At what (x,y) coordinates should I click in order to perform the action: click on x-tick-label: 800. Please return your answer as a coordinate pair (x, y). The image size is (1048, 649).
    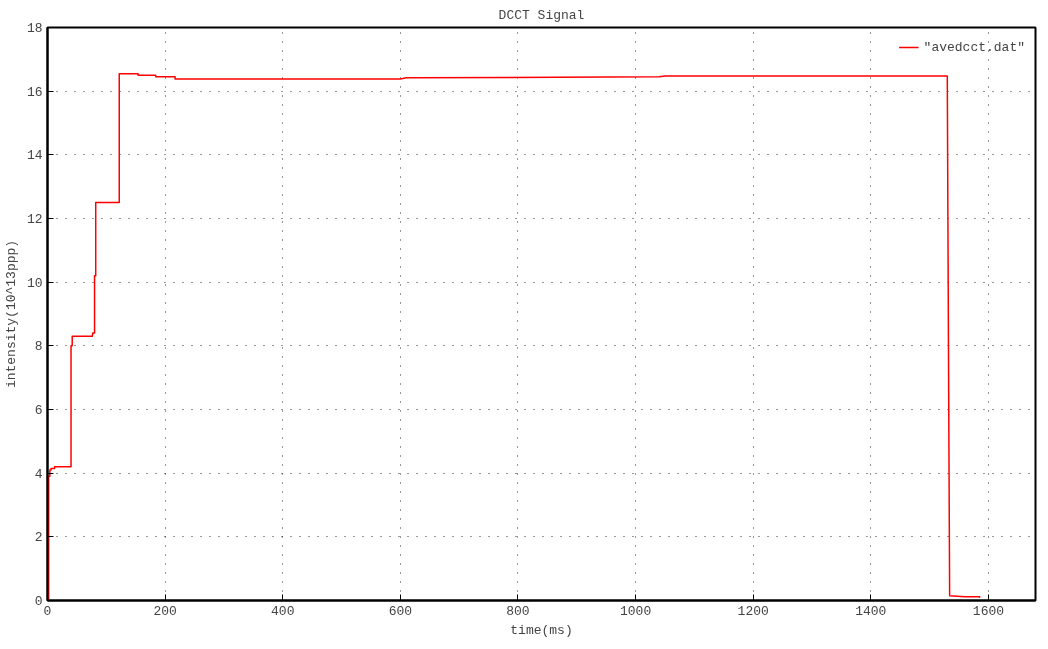
    Looking at the image, I should click on (518, 611).